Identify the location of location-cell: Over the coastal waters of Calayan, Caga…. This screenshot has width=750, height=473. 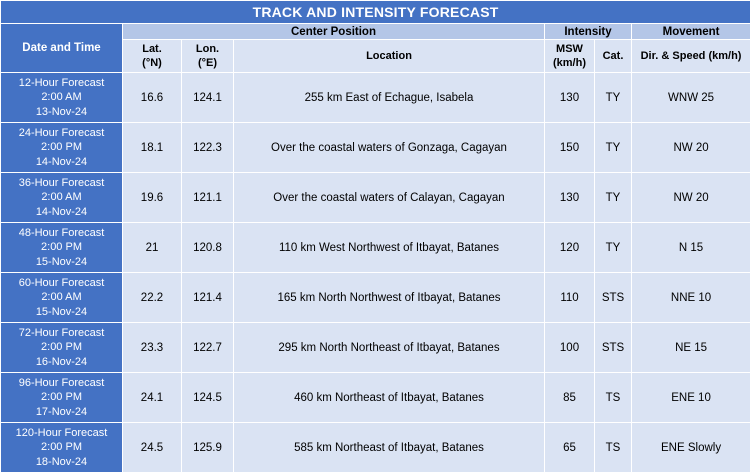
(389, 198).